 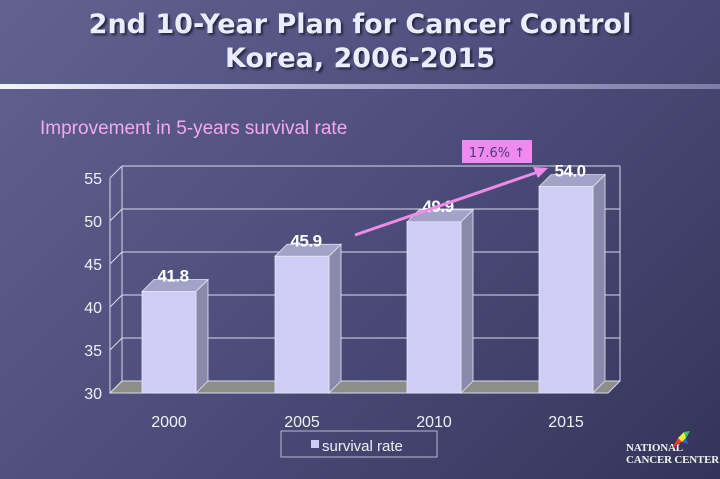 What do you see at coordinates (566, 422) in the screenshot?
I see `x-tick-label: 2015` at bounding box center [566, 422].